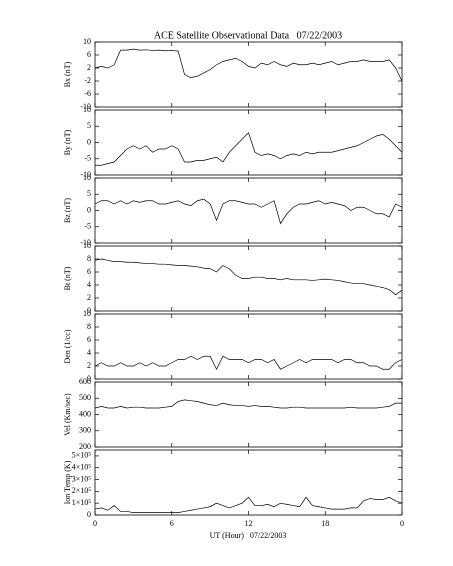  Describe the element at coordinates (67, 210) in the screenshot. I see `y-axis-label: Bz (nT)` at that location.